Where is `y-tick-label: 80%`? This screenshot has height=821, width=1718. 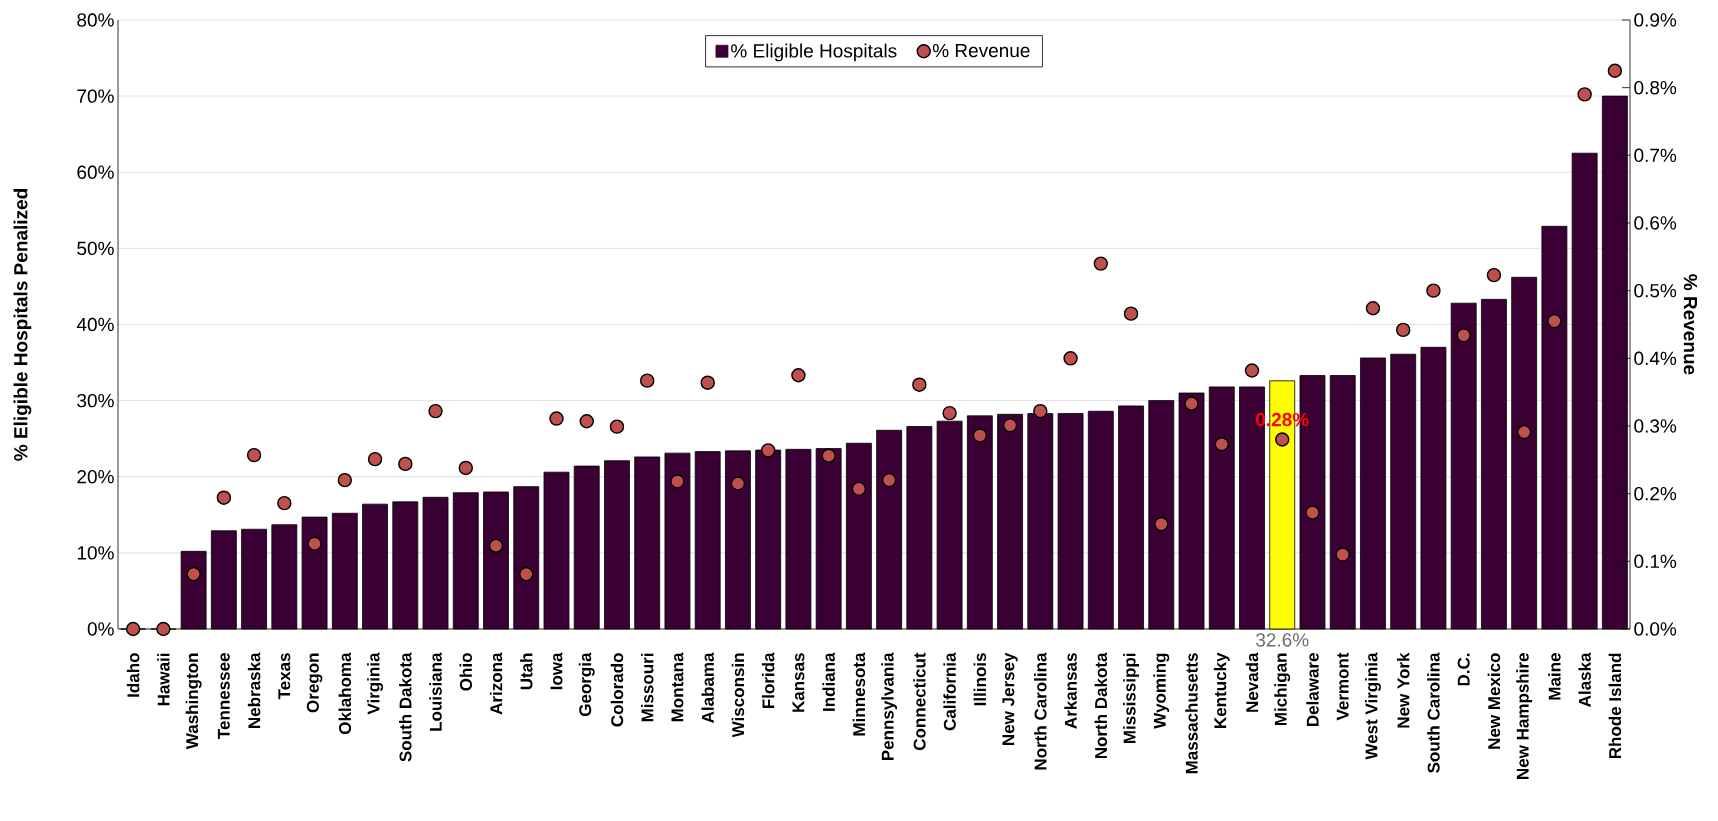 y-tick-label: 80% is located at coordinates (95, 20).